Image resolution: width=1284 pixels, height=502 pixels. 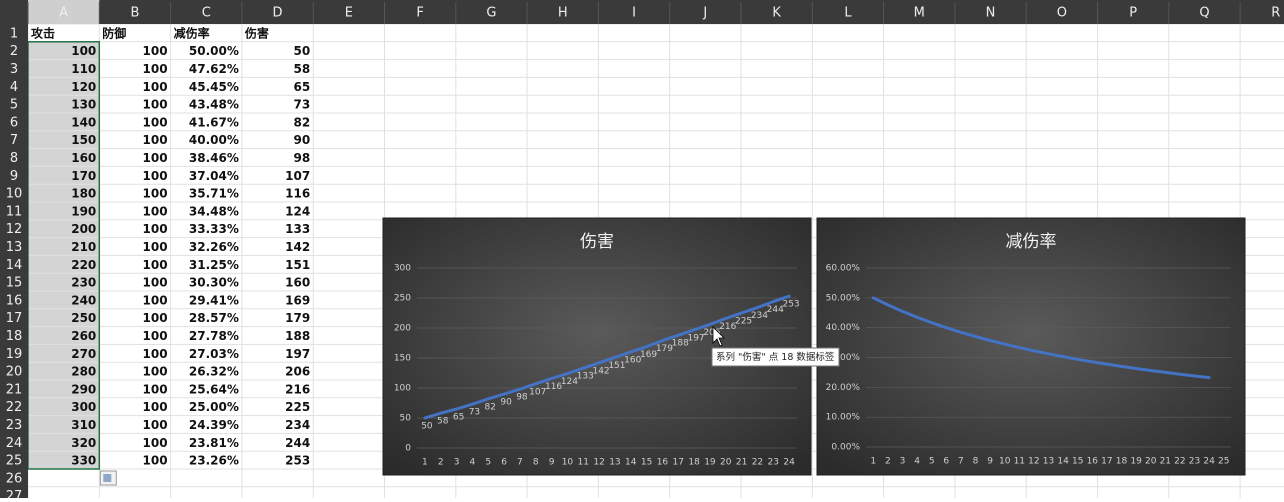 I want to click on data-label: 169, so click(x=648, y=355).